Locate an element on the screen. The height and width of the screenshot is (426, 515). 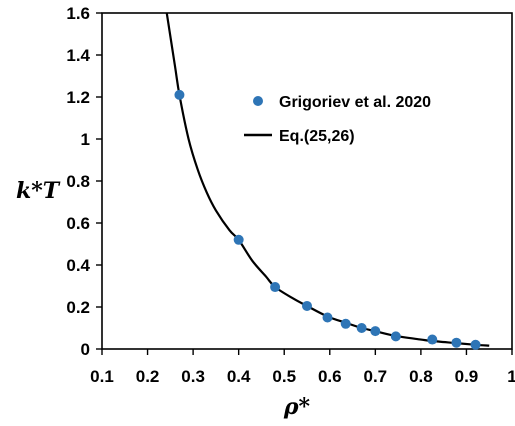
y-tick-label-6: 1.2 is located at coordinates (78, 97).